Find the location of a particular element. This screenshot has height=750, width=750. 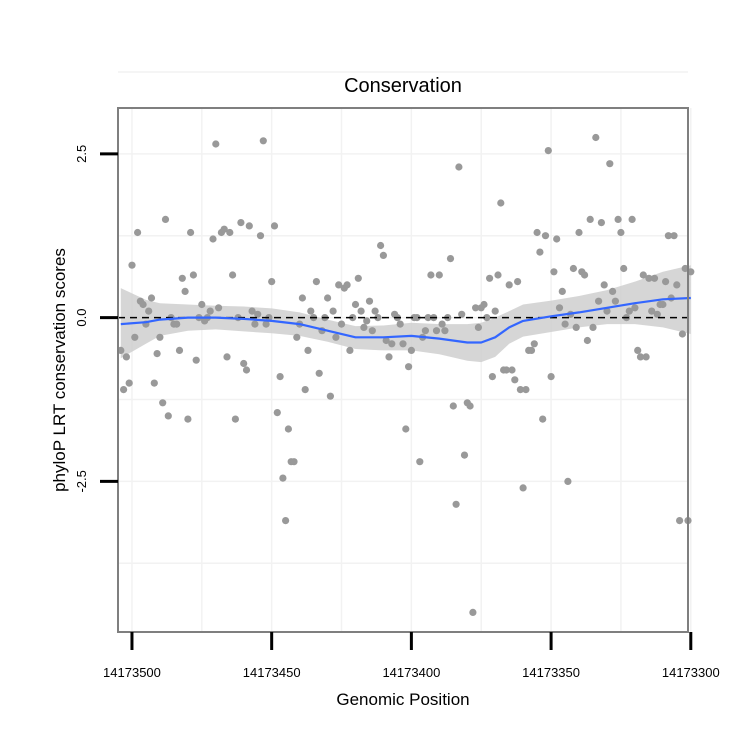

chart-title: Conservation is located at coordinates (403, 86).